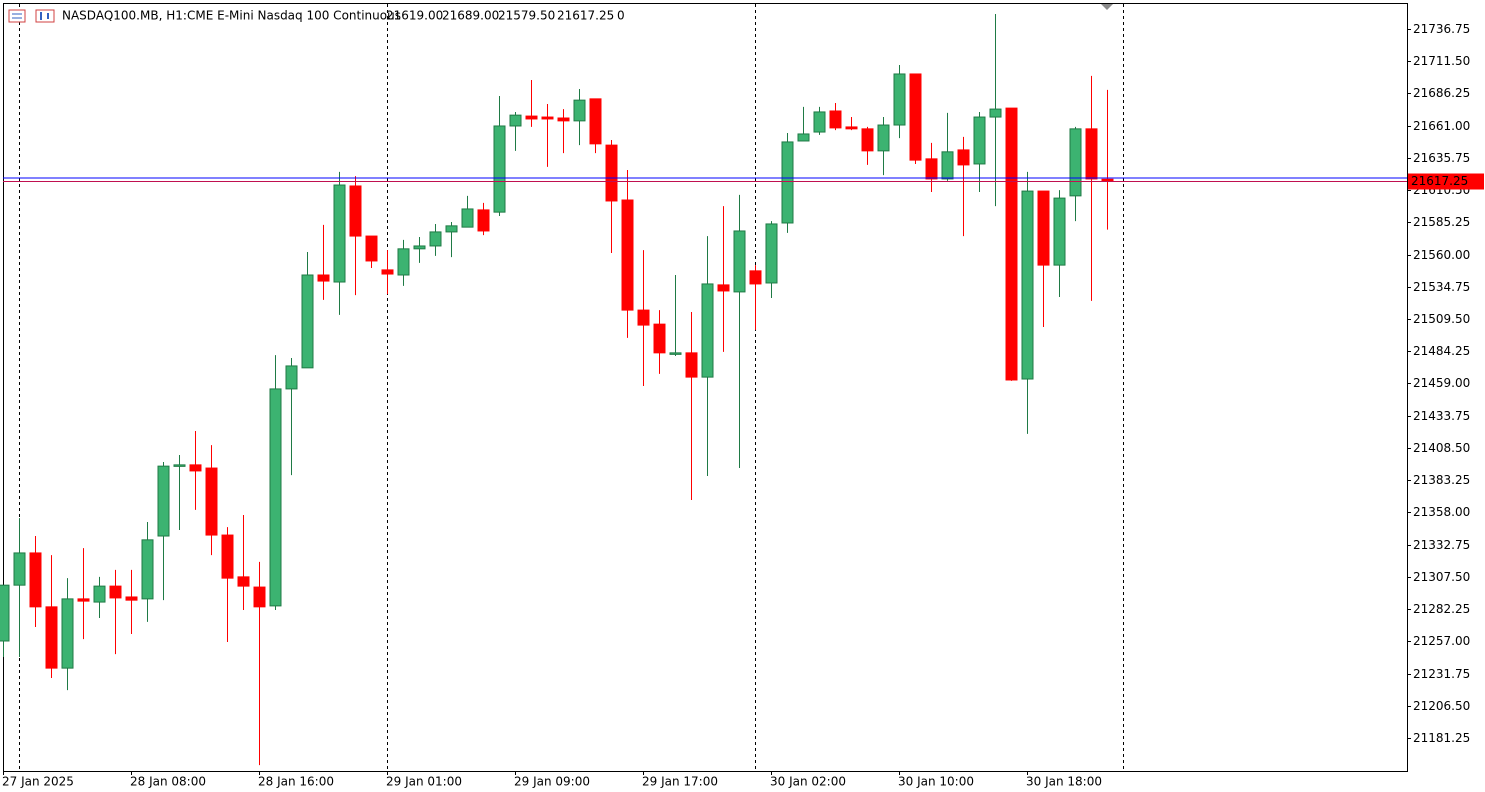  I want to click on x-tick-label: 30 Jan 10:00, so click(936, 782).